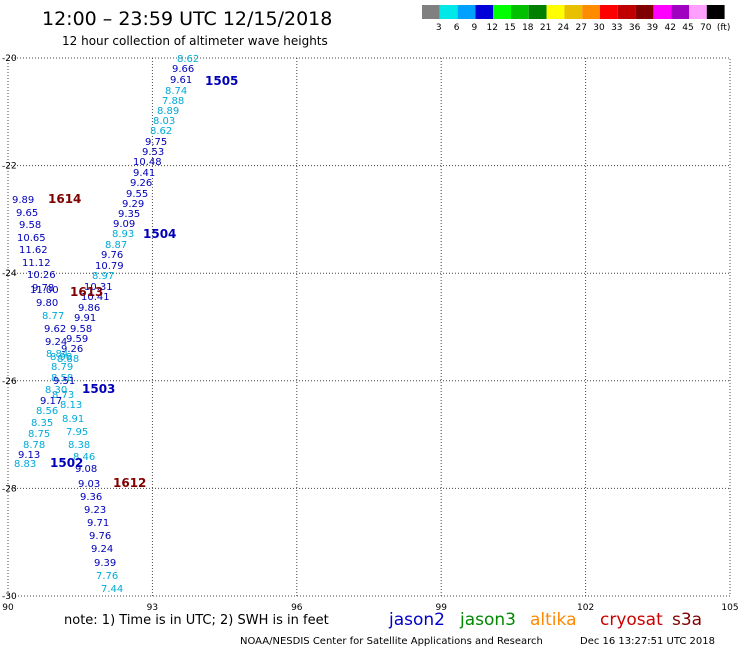 The width and height of the screenshot is (740, 650). Describe the element at coordinates (687, 28) in the screenshot. I see `legend-label: 45` at that location.